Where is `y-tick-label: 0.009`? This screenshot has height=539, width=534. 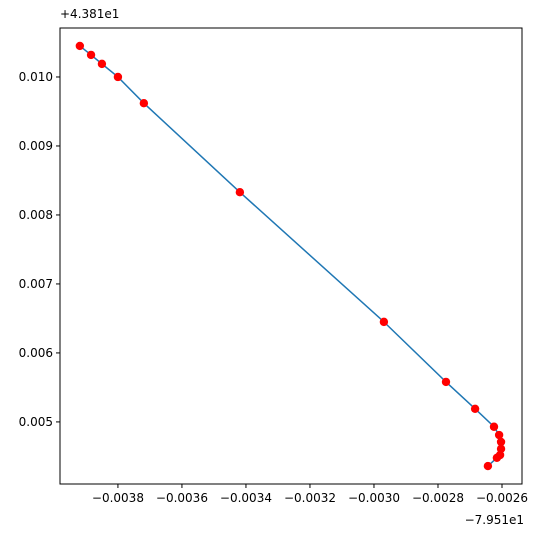 y-tick-label: 0.009 is located at coordinates (36, 146).